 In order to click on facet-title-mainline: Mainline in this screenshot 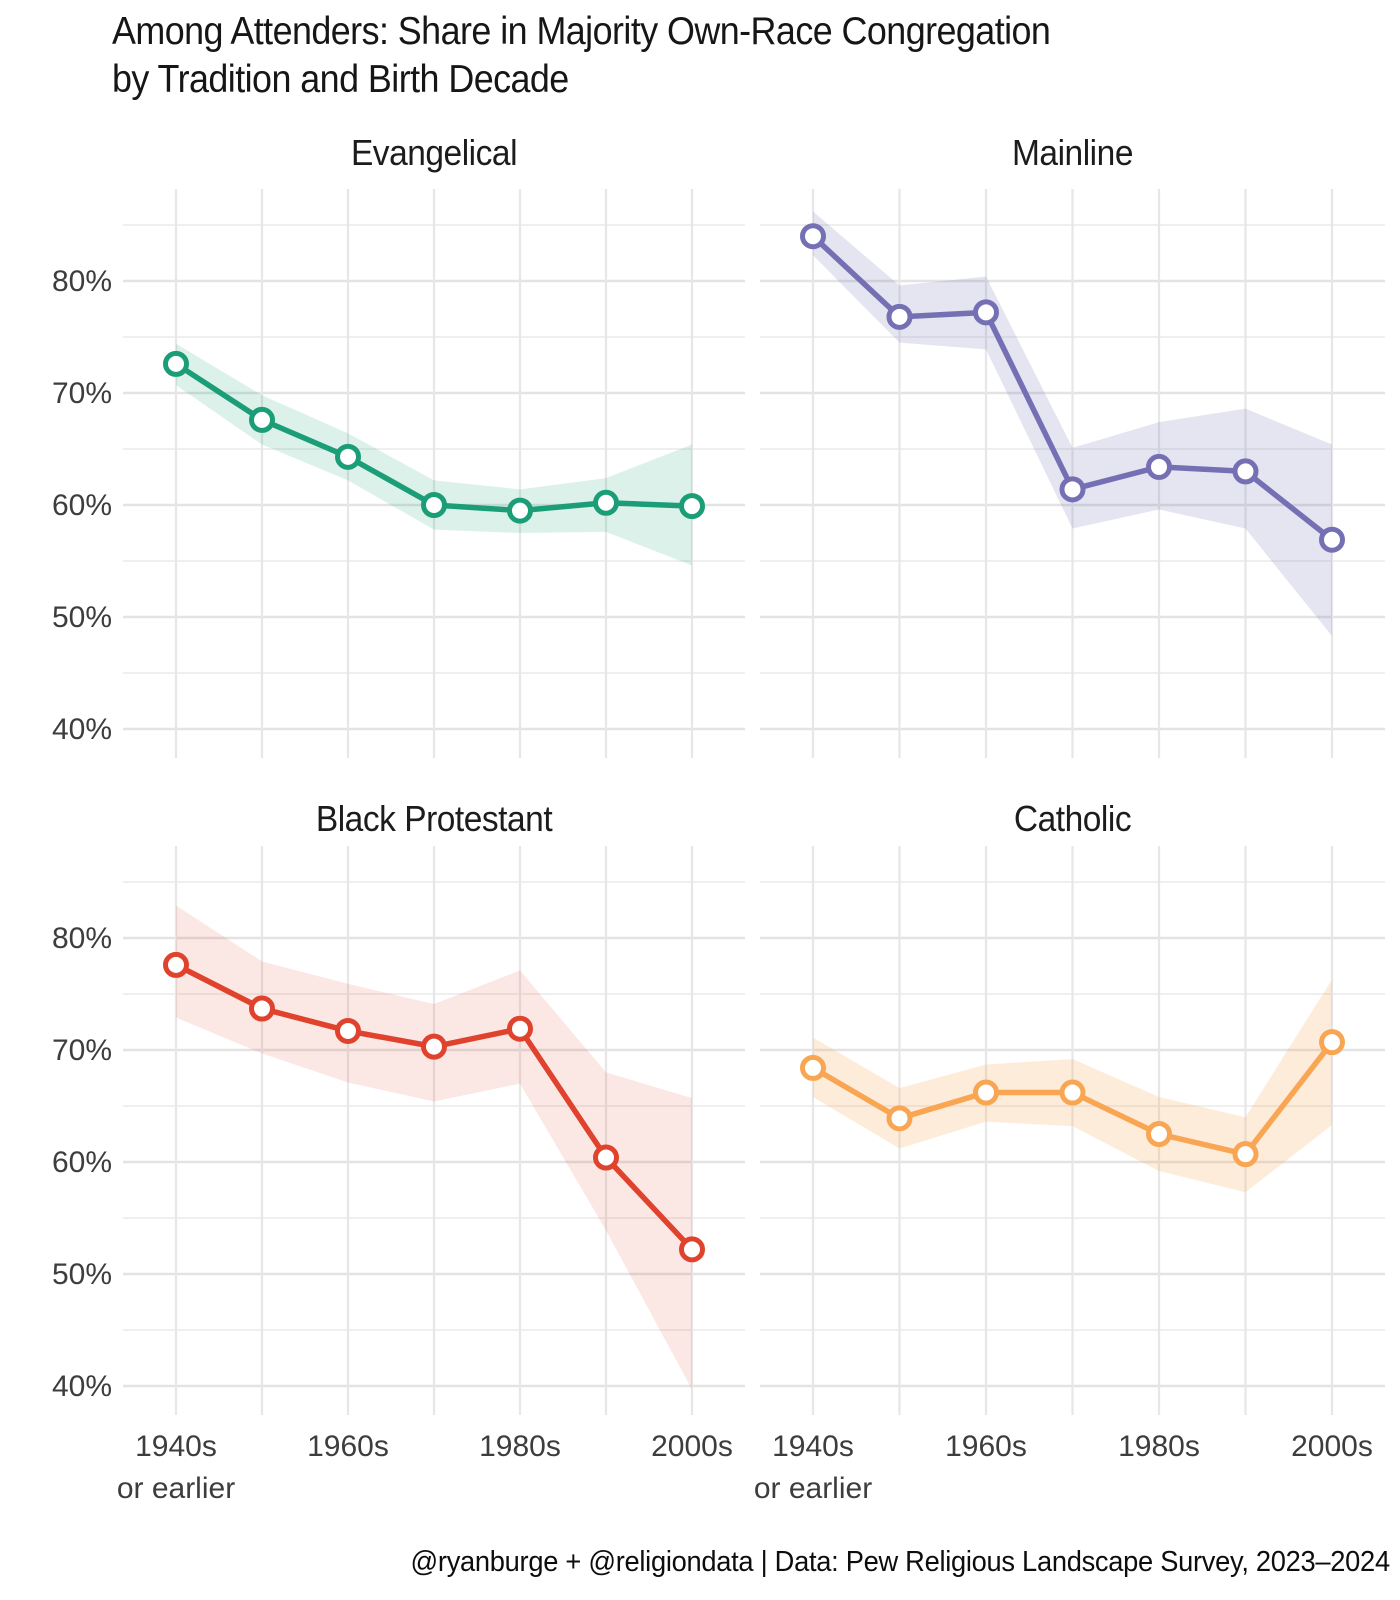, I will do `click(1072, 152)`.